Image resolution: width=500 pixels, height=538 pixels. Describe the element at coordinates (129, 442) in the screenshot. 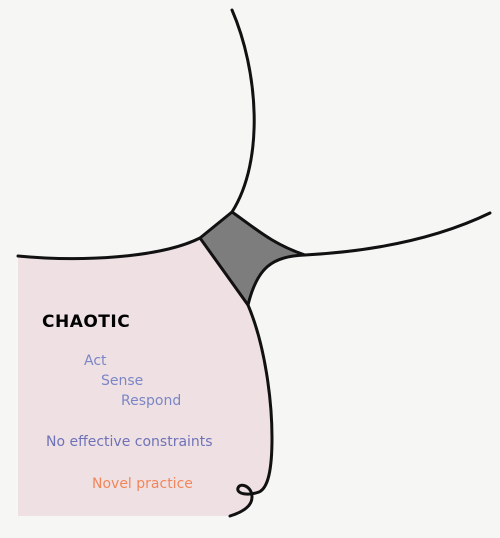

I see `constraints-text: No effective constraints` at that location.